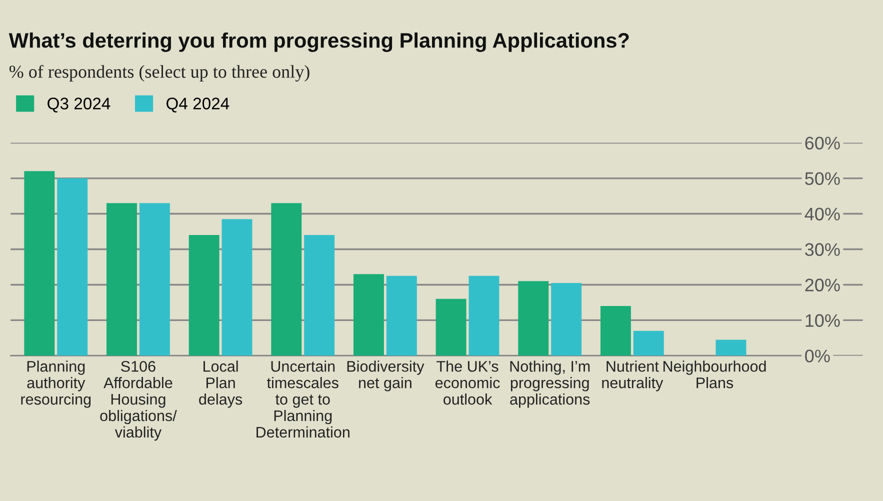  I want to click on y-tick-label: 20%, so click(822, 285).